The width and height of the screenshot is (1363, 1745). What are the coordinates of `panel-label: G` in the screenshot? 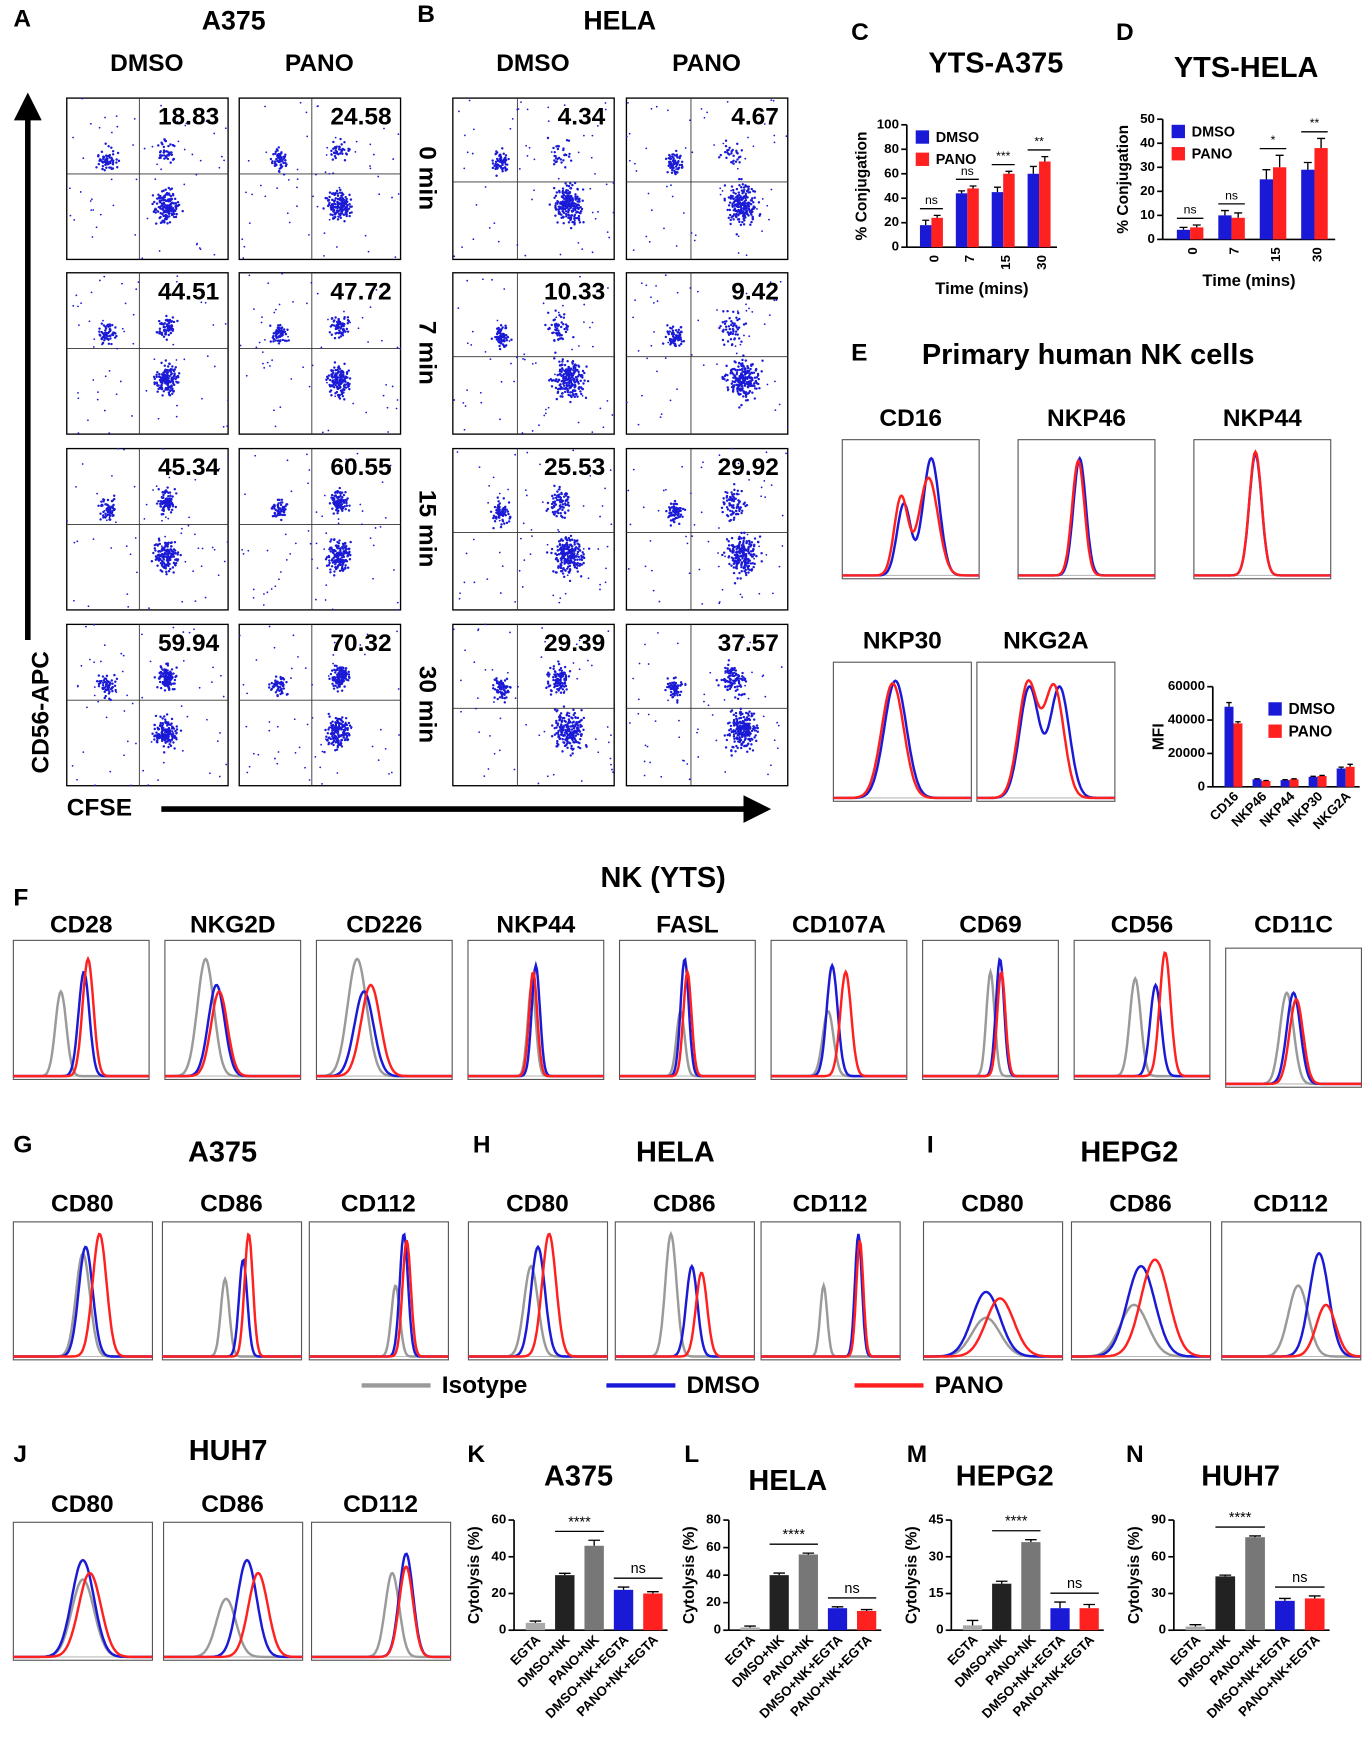 It's located at (22, 1145).